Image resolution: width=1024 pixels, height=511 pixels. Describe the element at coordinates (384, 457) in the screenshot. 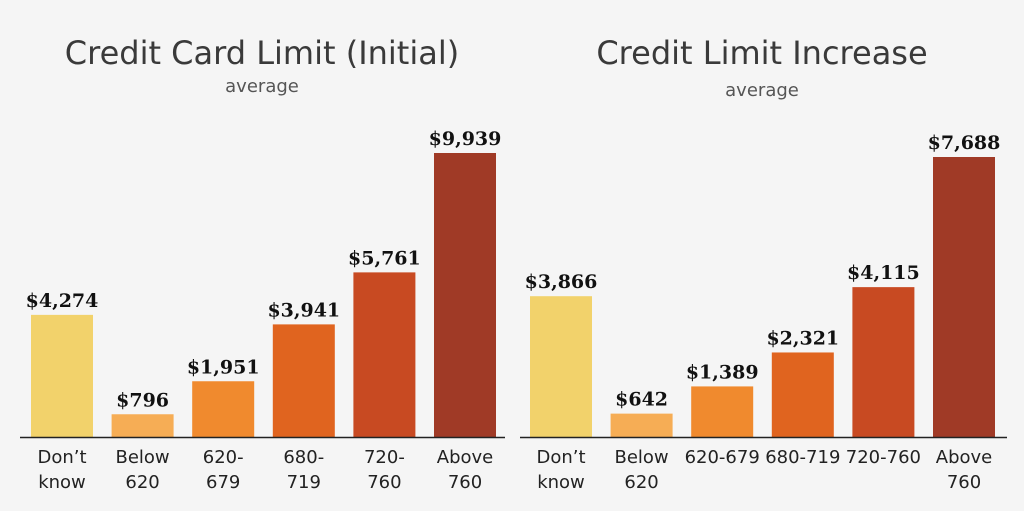

I see `x-tick-label: 720-` at that location.